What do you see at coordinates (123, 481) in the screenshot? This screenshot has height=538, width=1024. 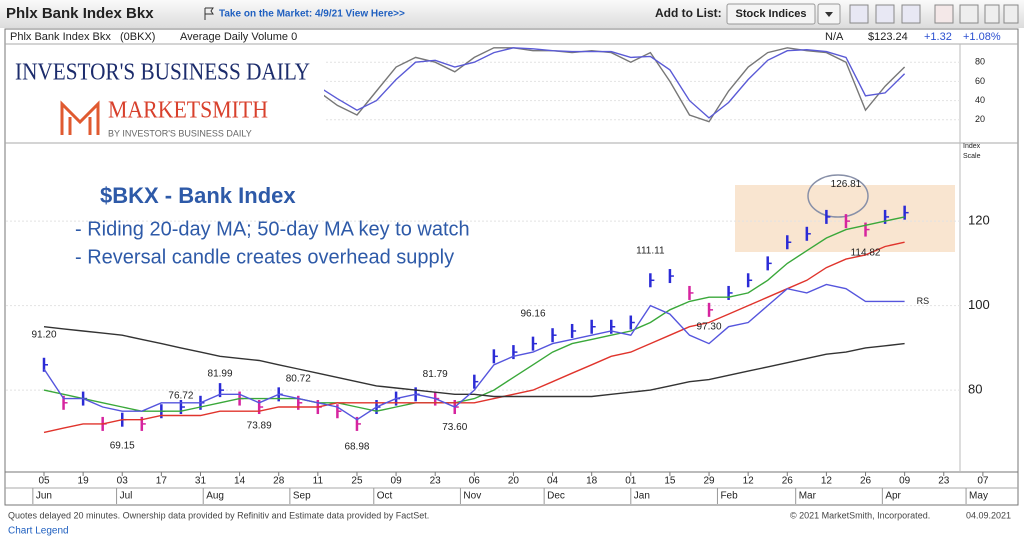 I see `x-tick-label: 03` at bounding box center [123, 481].